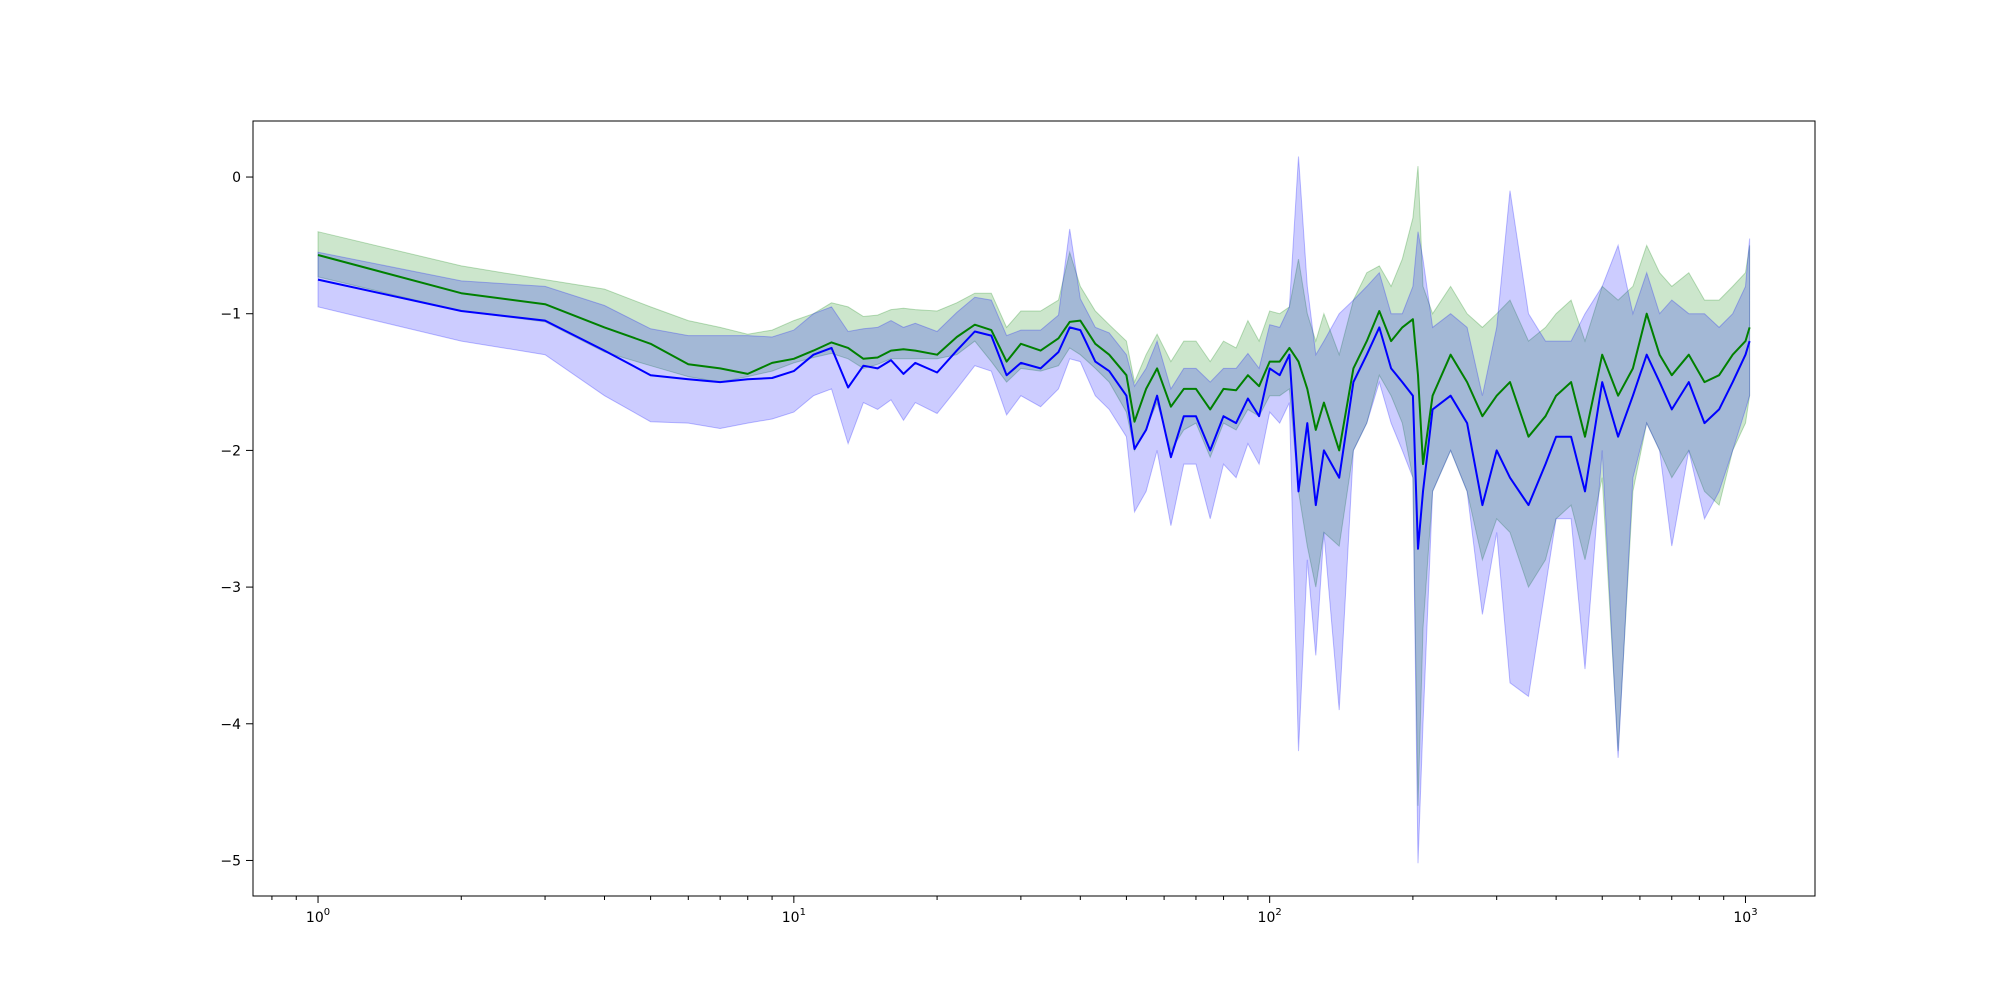  What do you see at coordinates (1014, 911) in the screenshot?
I see `x-axis: 10⁰ 10¹ 10² 10³` at bounding box center [1014, 911].